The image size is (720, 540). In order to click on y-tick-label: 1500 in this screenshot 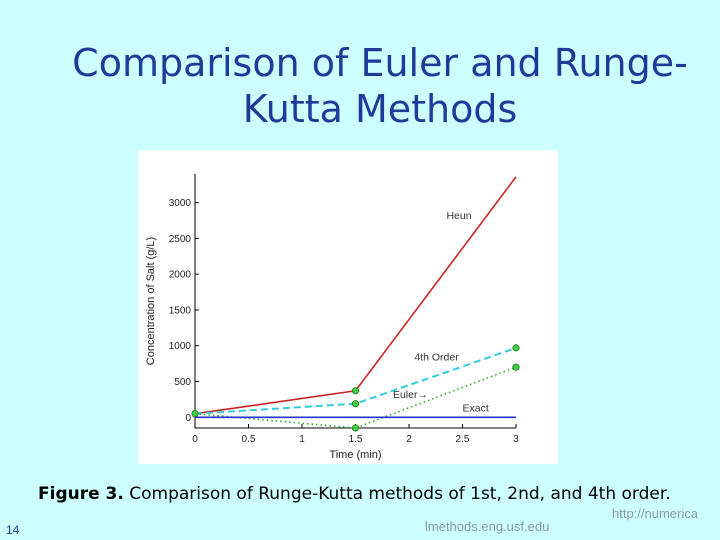, I will do `click(180, 310)`.